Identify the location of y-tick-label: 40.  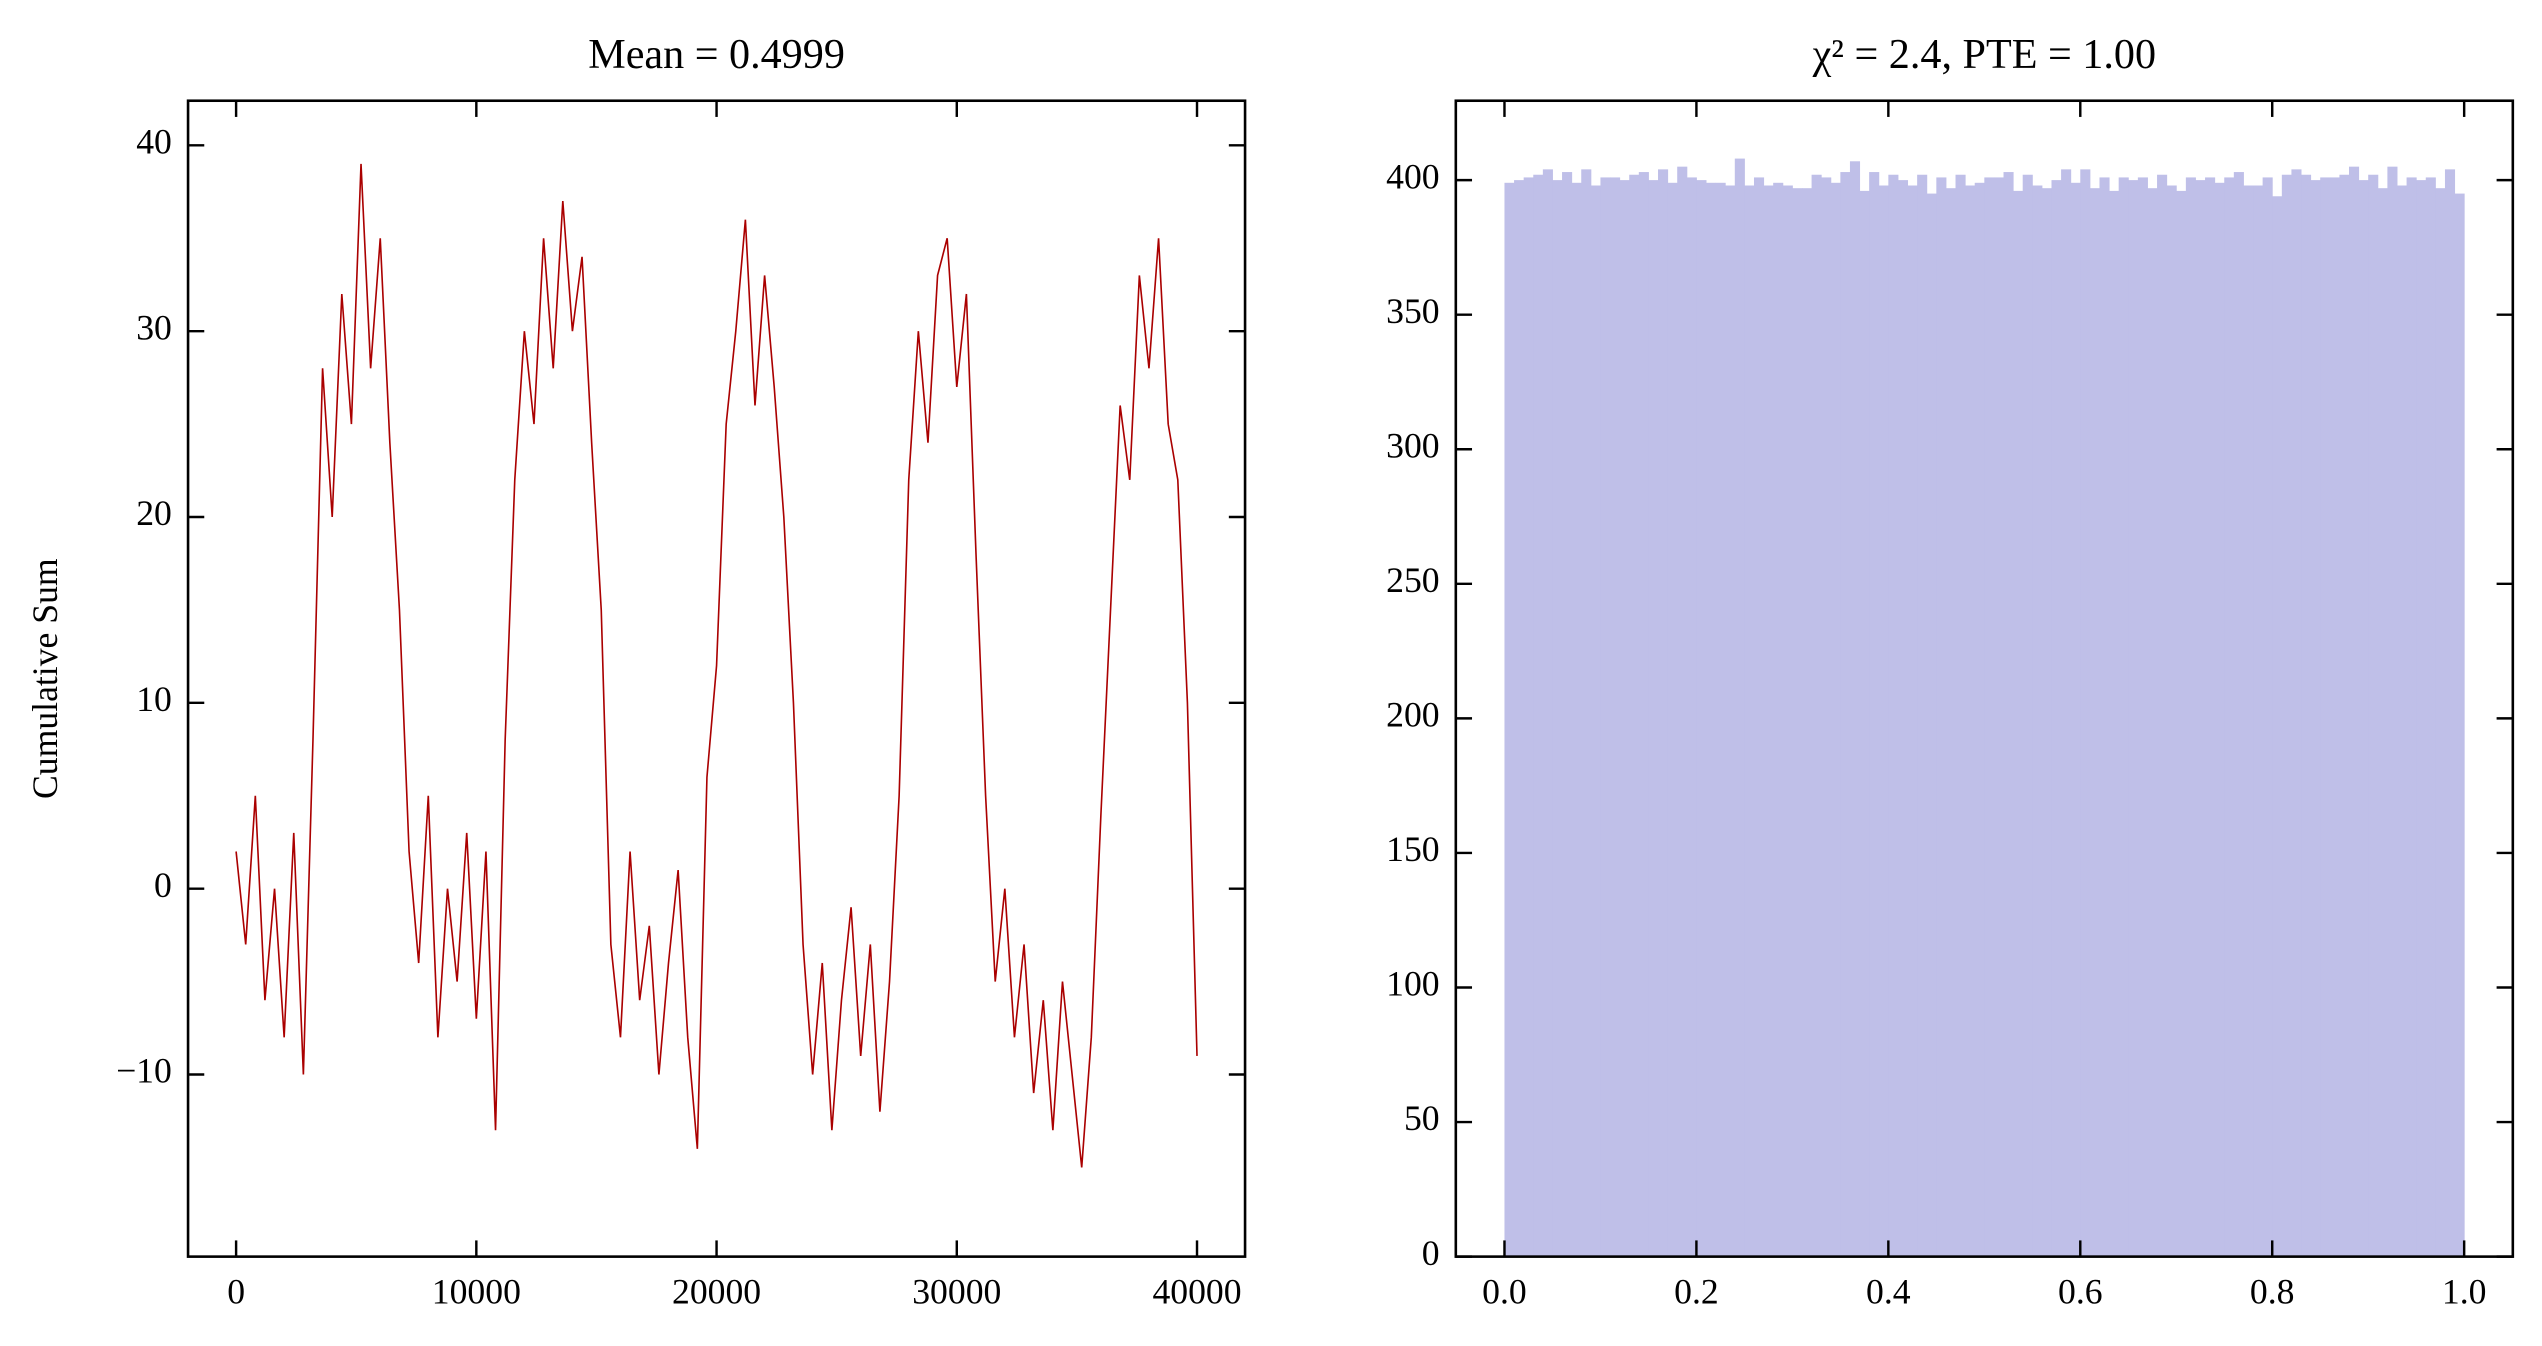
(154, 142).